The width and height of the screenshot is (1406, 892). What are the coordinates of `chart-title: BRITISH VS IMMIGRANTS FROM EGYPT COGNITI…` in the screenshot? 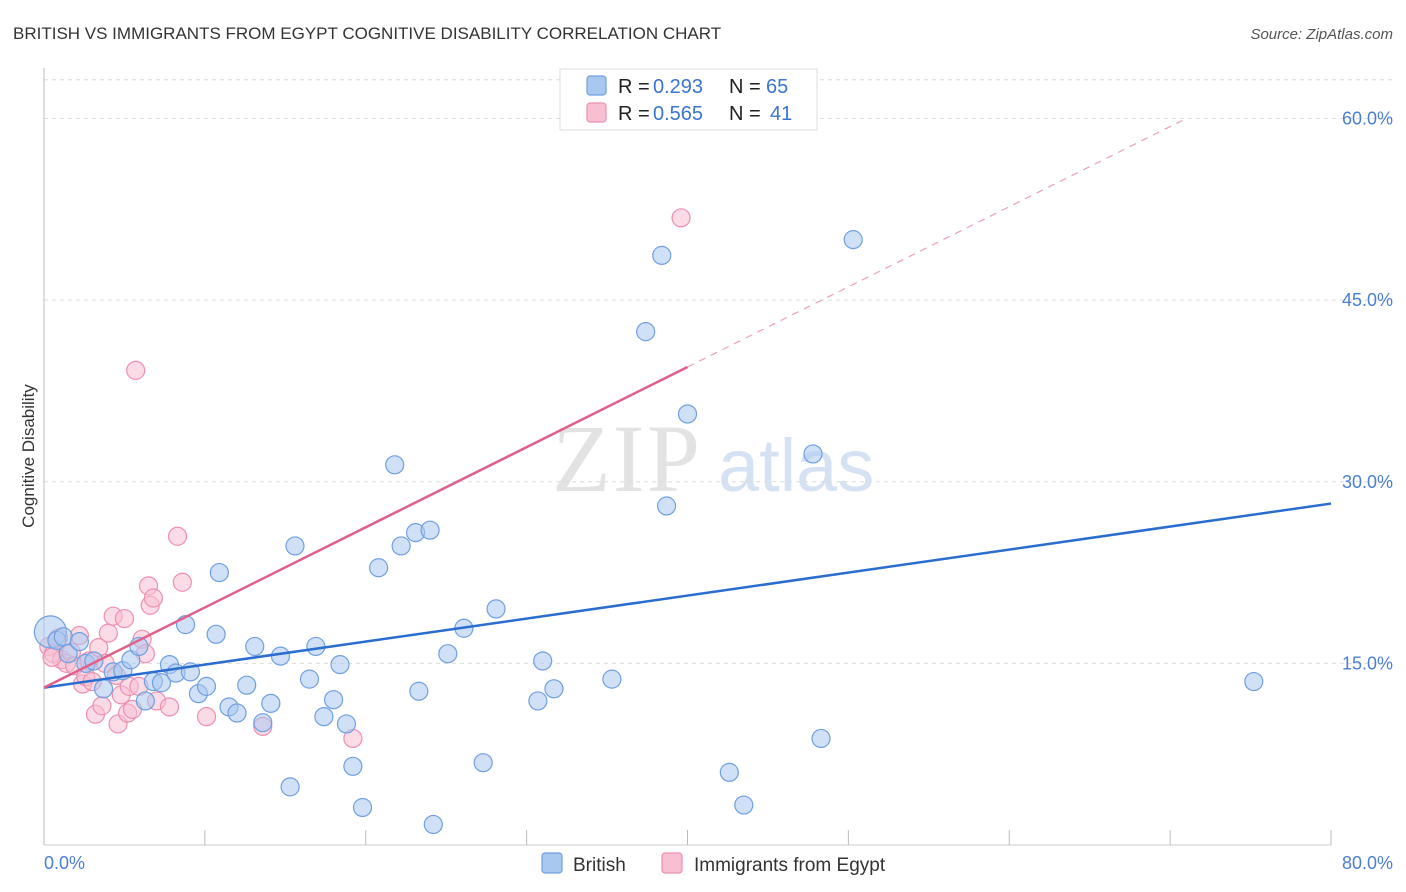 It's located at (367, 33).